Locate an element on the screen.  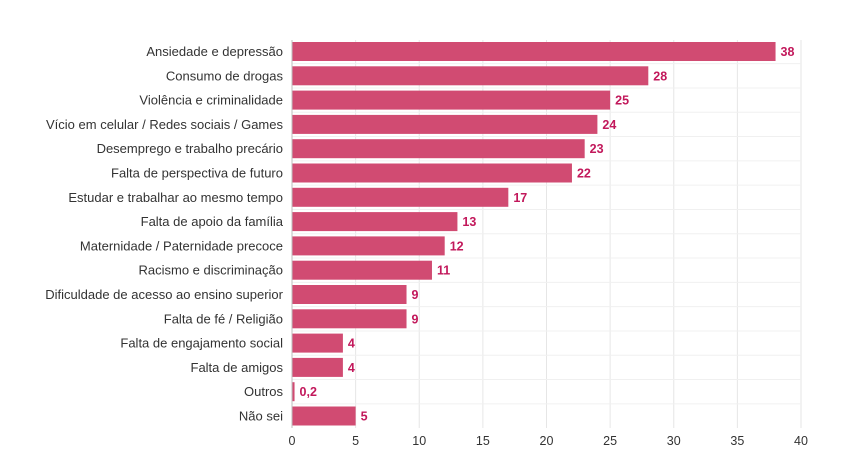
value-label: 24 is located at coordinates (609, 125).